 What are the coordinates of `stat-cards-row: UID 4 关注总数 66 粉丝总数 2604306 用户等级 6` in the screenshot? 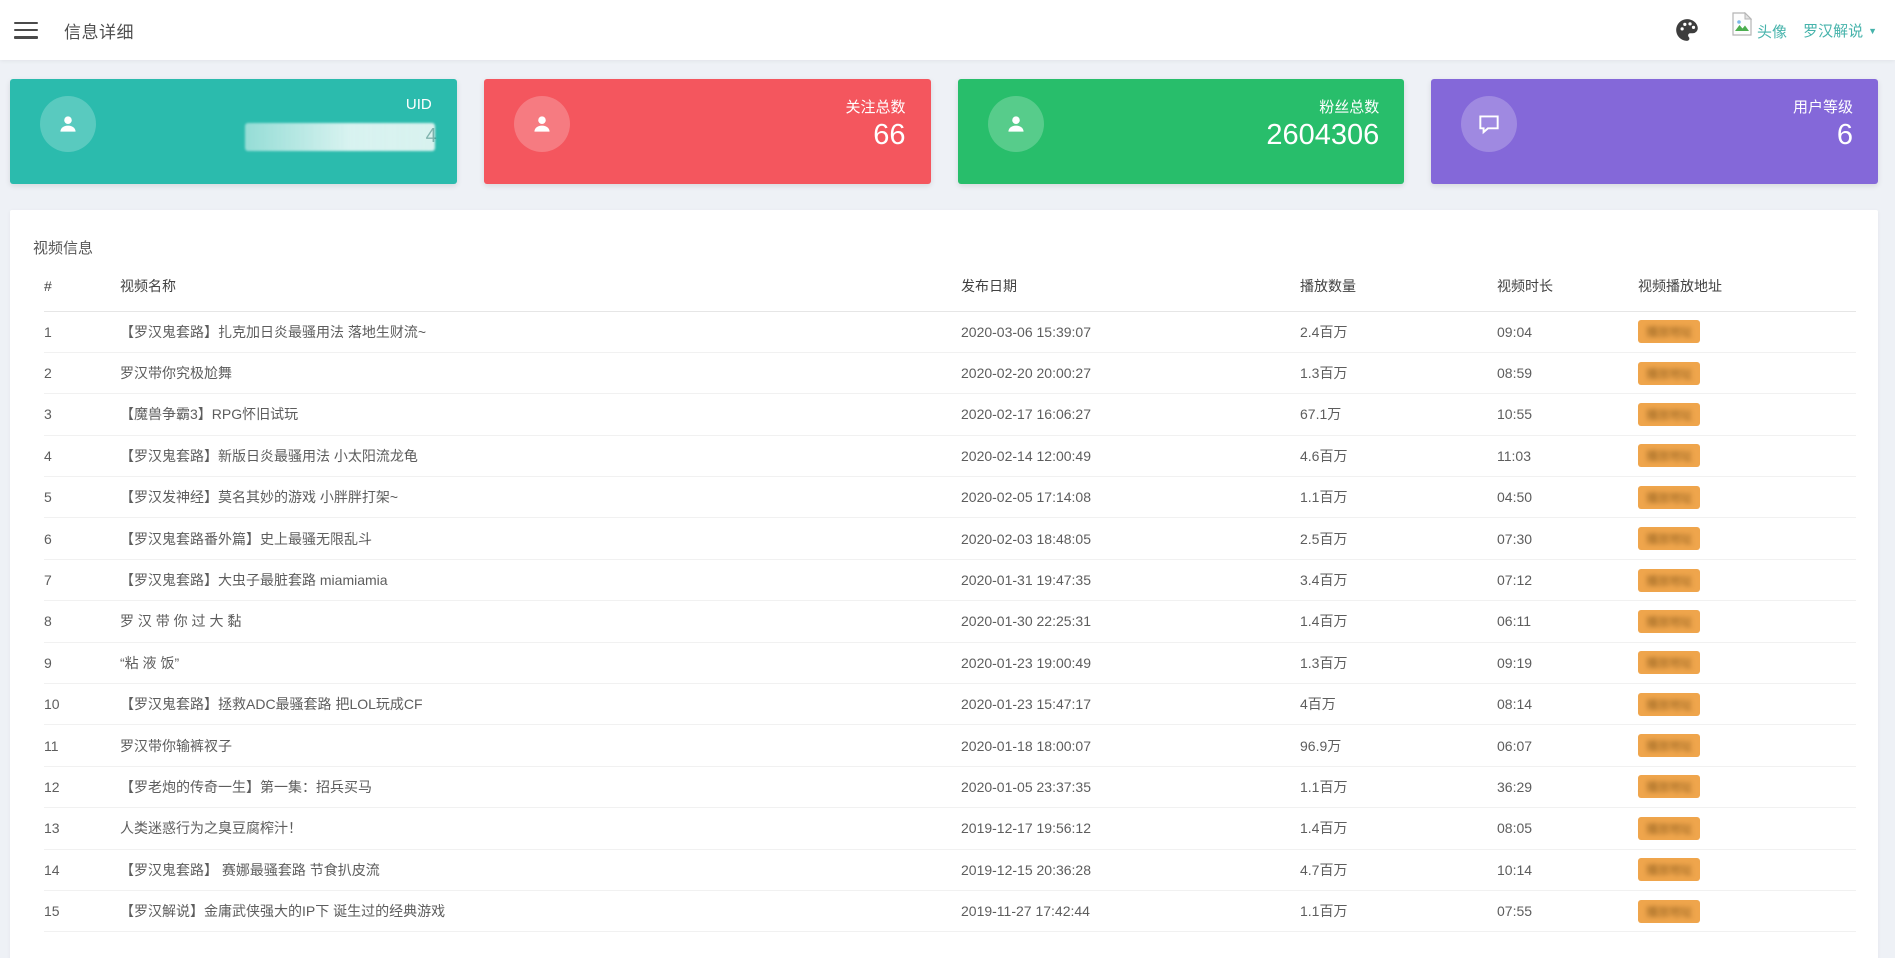 It's located at (944, 131).